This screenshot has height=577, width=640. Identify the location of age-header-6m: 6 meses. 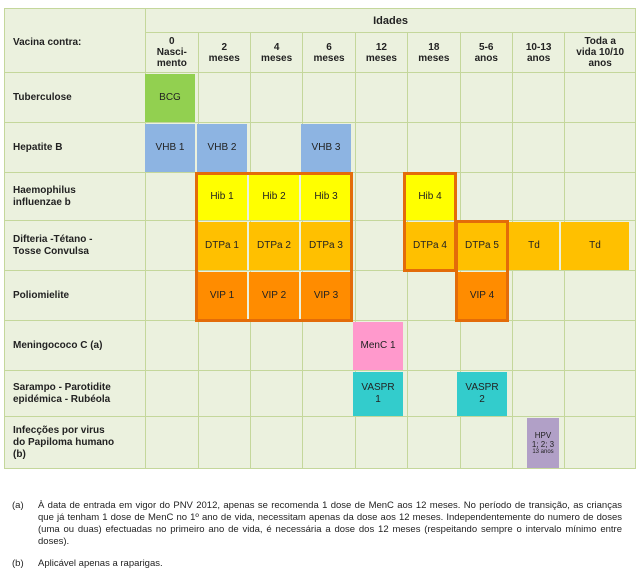
(329, 52).